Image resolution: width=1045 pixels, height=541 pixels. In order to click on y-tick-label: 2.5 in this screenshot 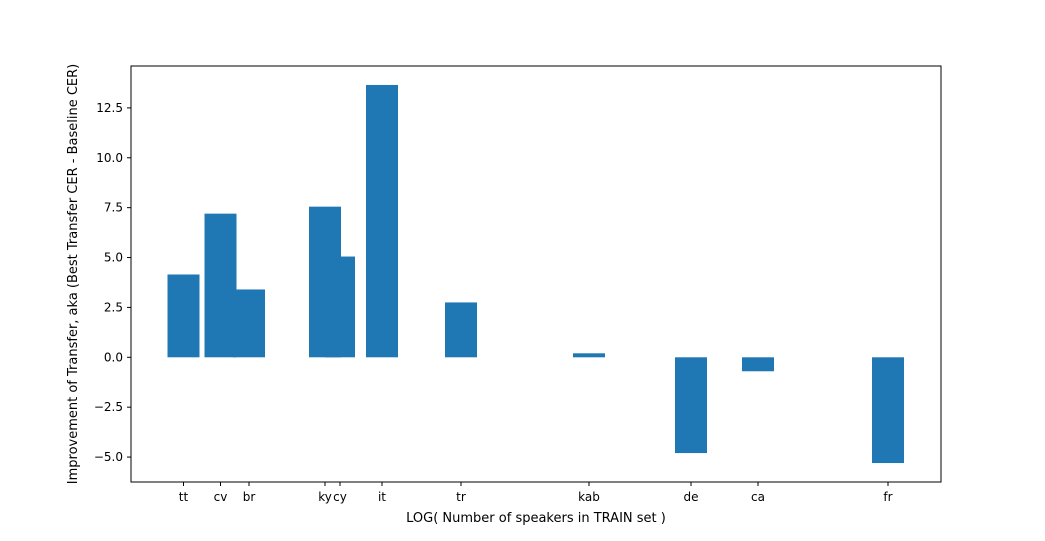, I will do `click(113, 307)`.